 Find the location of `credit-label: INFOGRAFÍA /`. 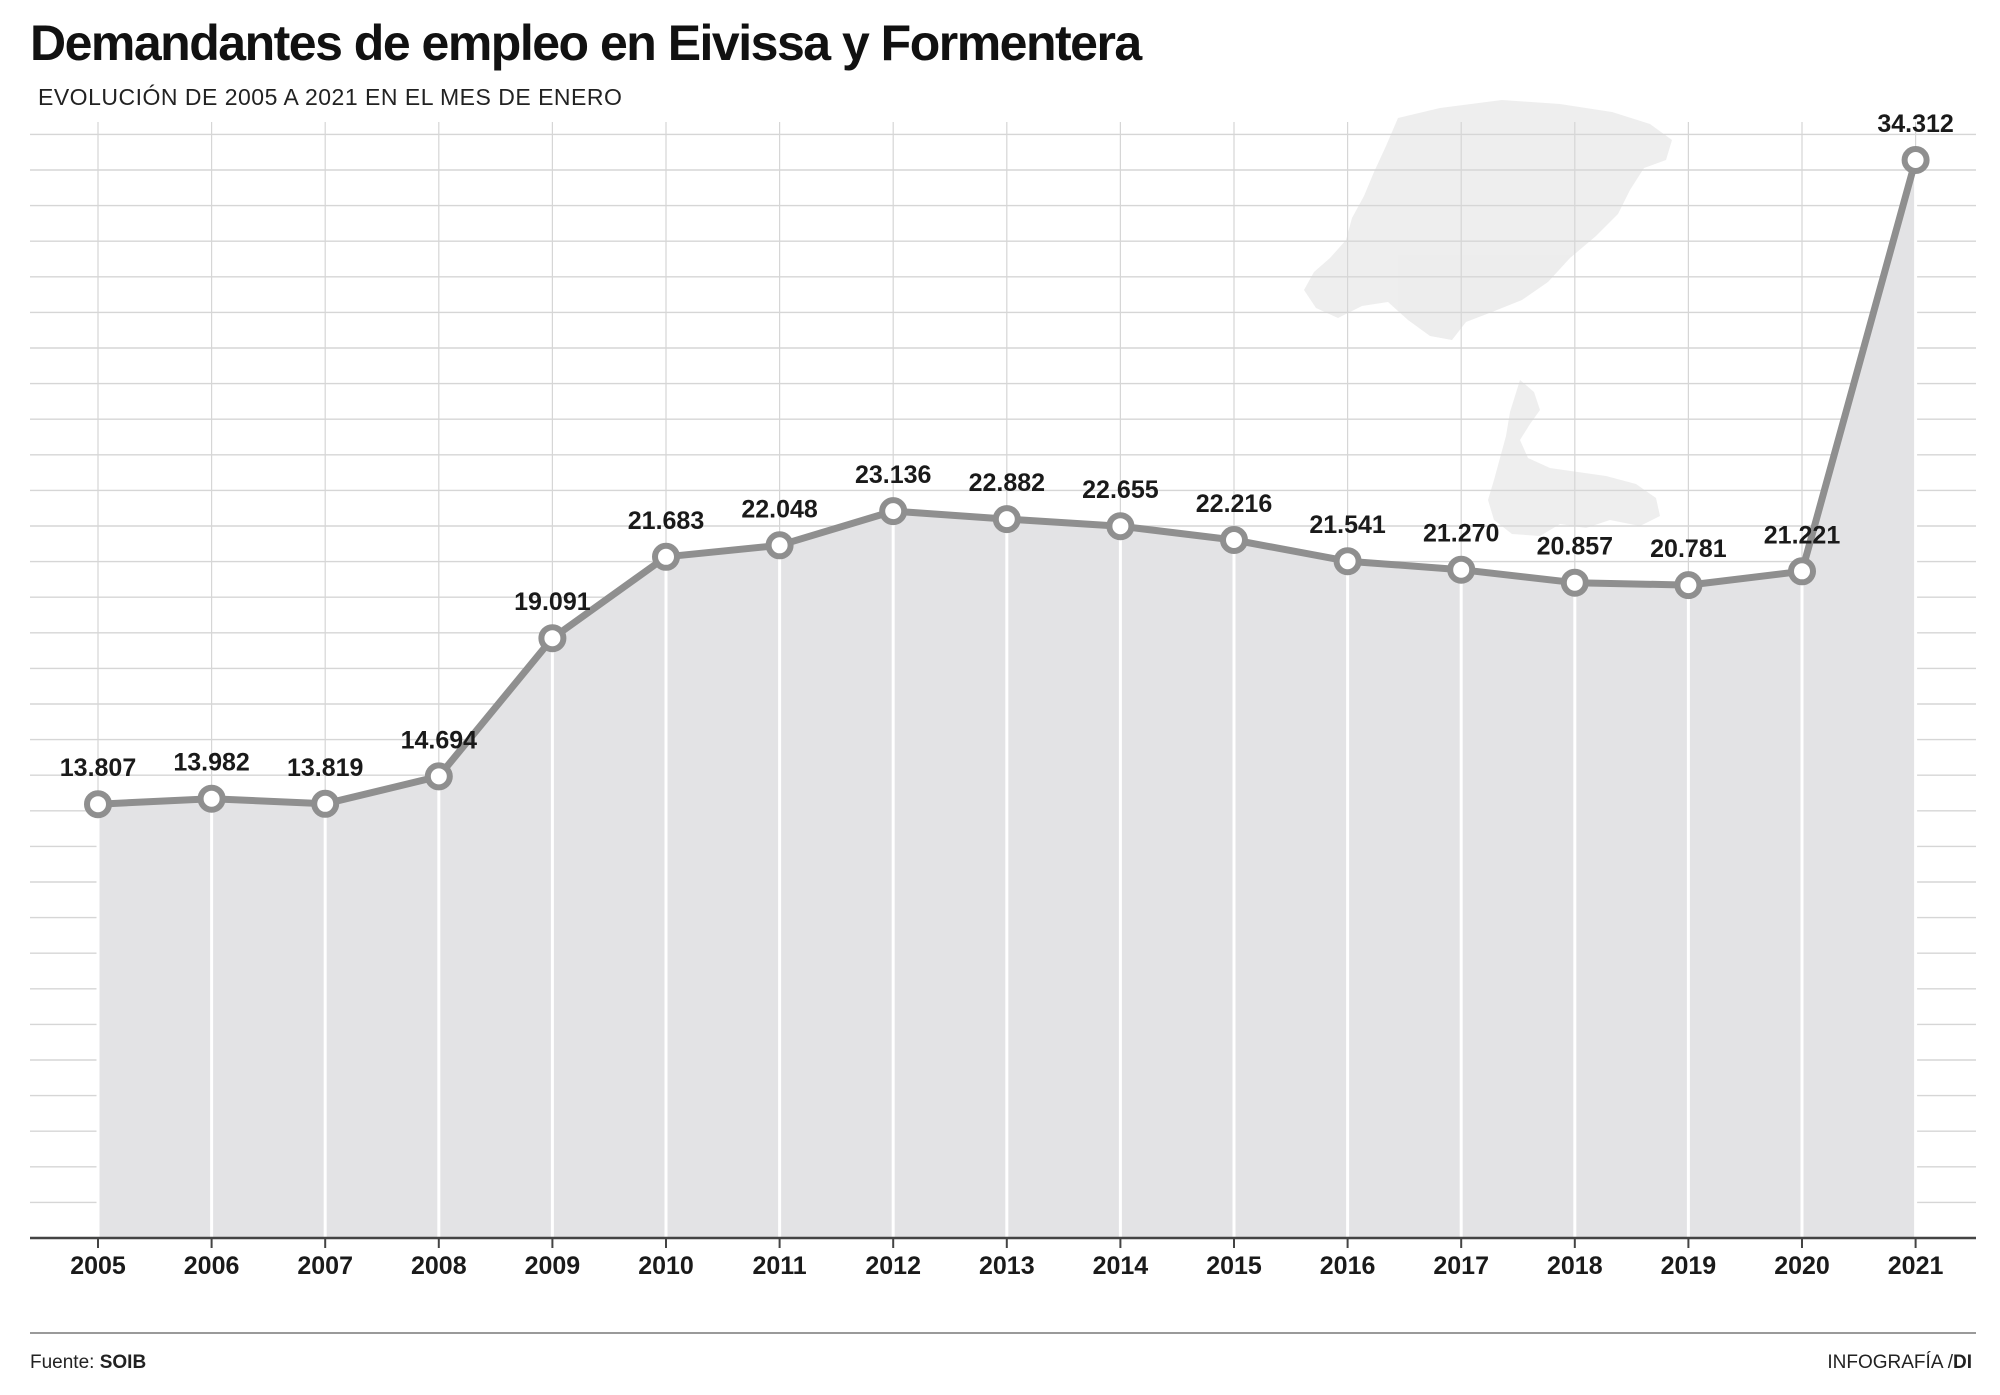

credit-label: INFOGRAFÍA / is located at coordinates (1890, 1362).